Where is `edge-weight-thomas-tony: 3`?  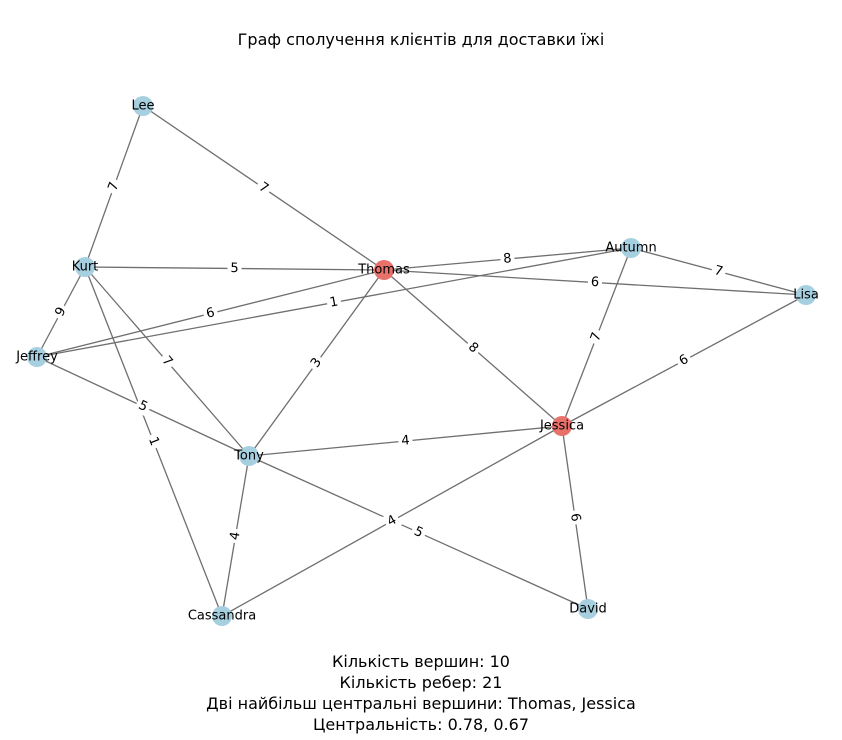 edge-weight-thomas-tony: 3 is located at coordinates (316, 363).